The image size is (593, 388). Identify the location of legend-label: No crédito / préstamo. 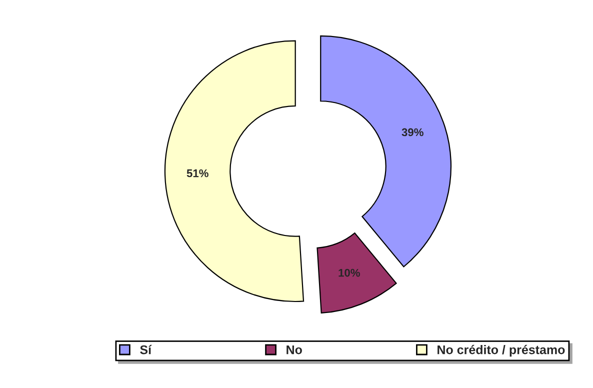
(501, 350).